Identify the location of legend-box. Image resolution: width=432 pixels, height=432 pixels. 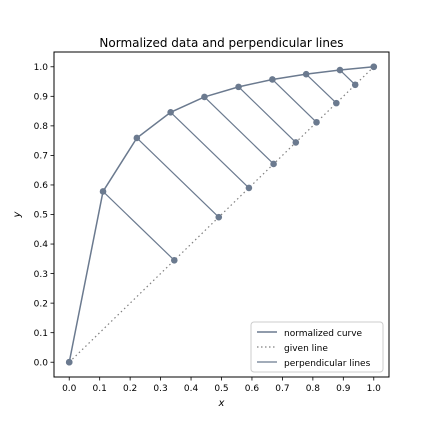
(317, 347).